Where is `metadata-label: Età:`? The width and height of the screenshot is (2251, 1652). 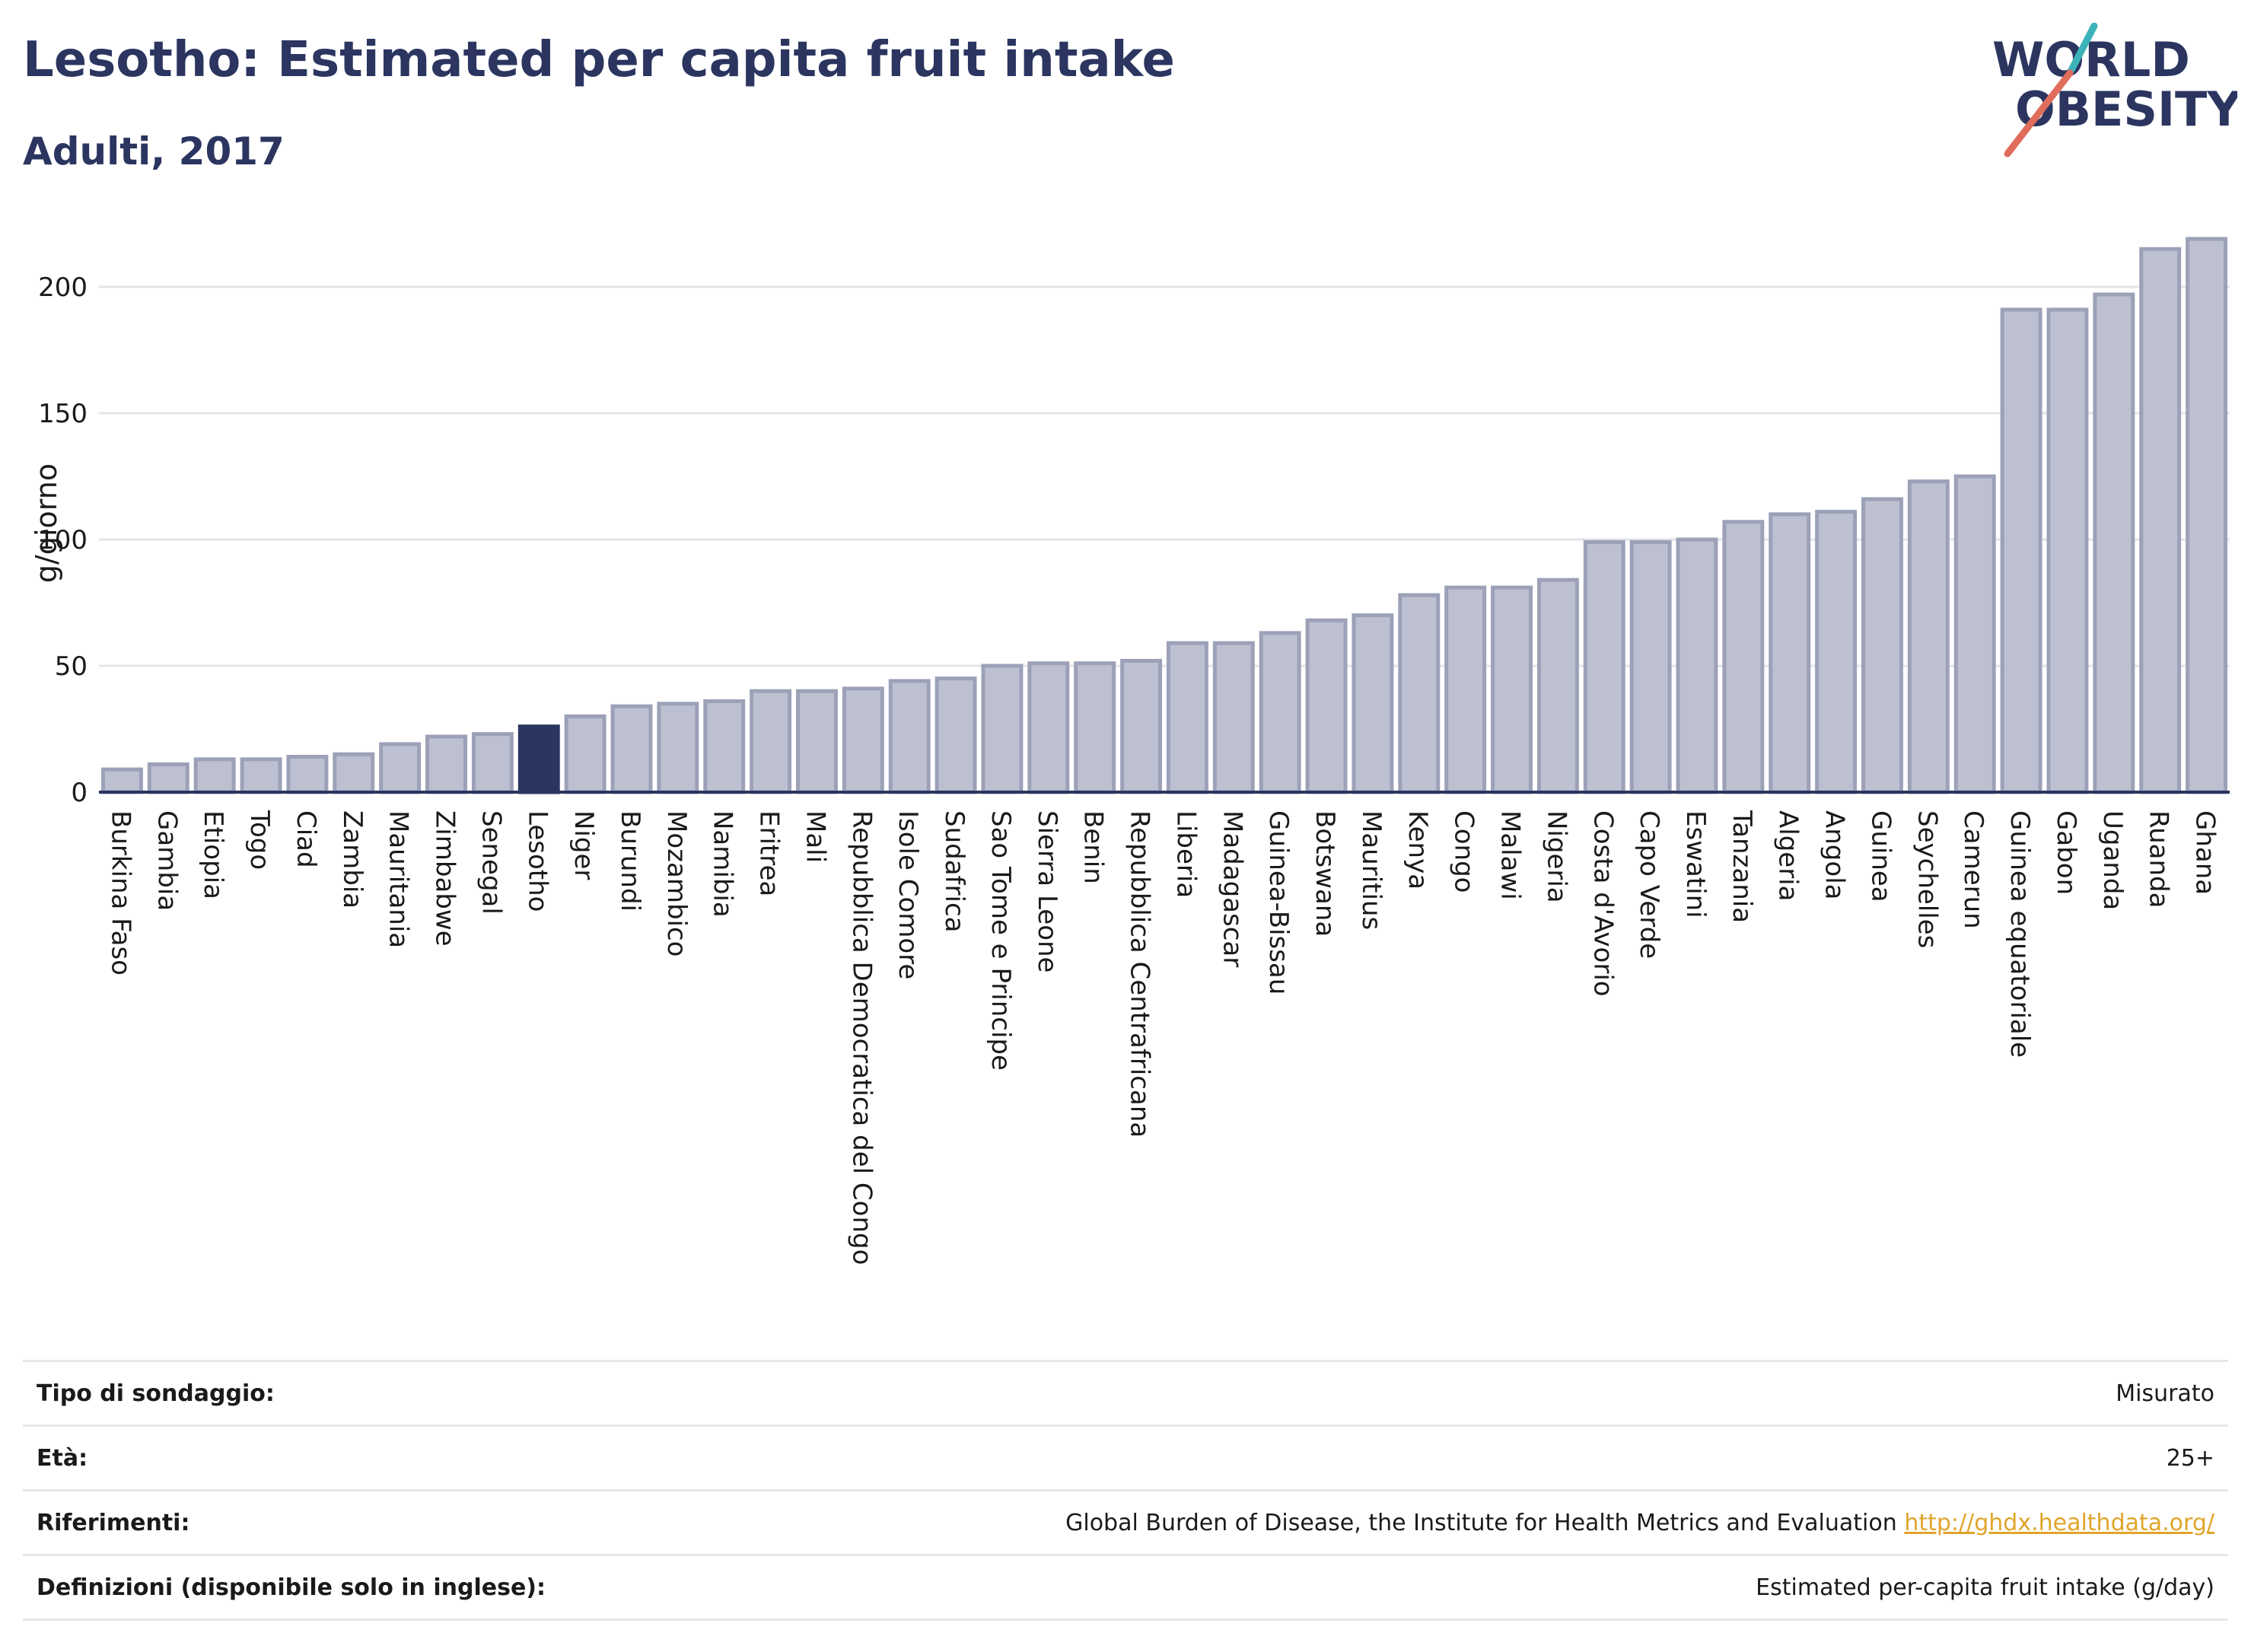 metadata-label: Età: is located at coordinates (62, 1458).